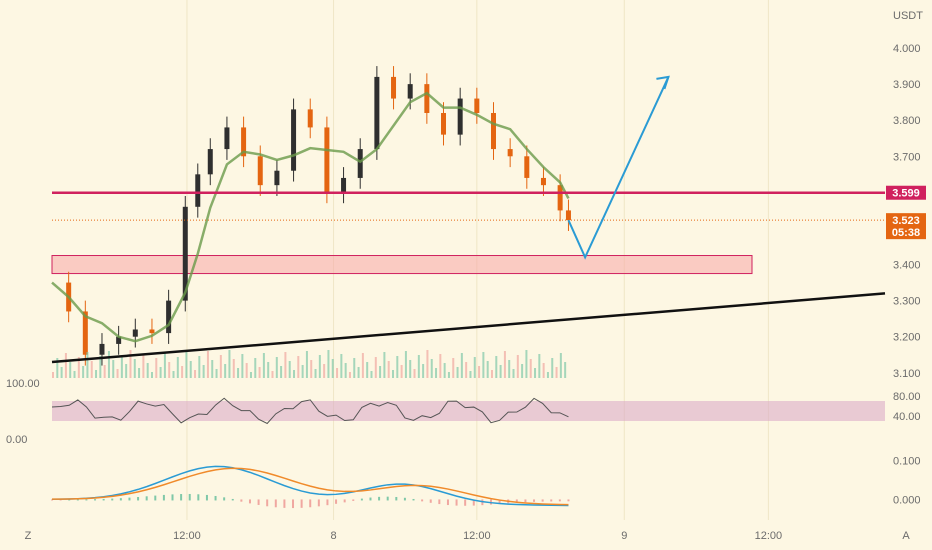 The height and width of the screenshot is (550, 932). Describe the element at coordinates (907, 157) in the screenshot. I see `price-tick-label: 3.700` at that location.